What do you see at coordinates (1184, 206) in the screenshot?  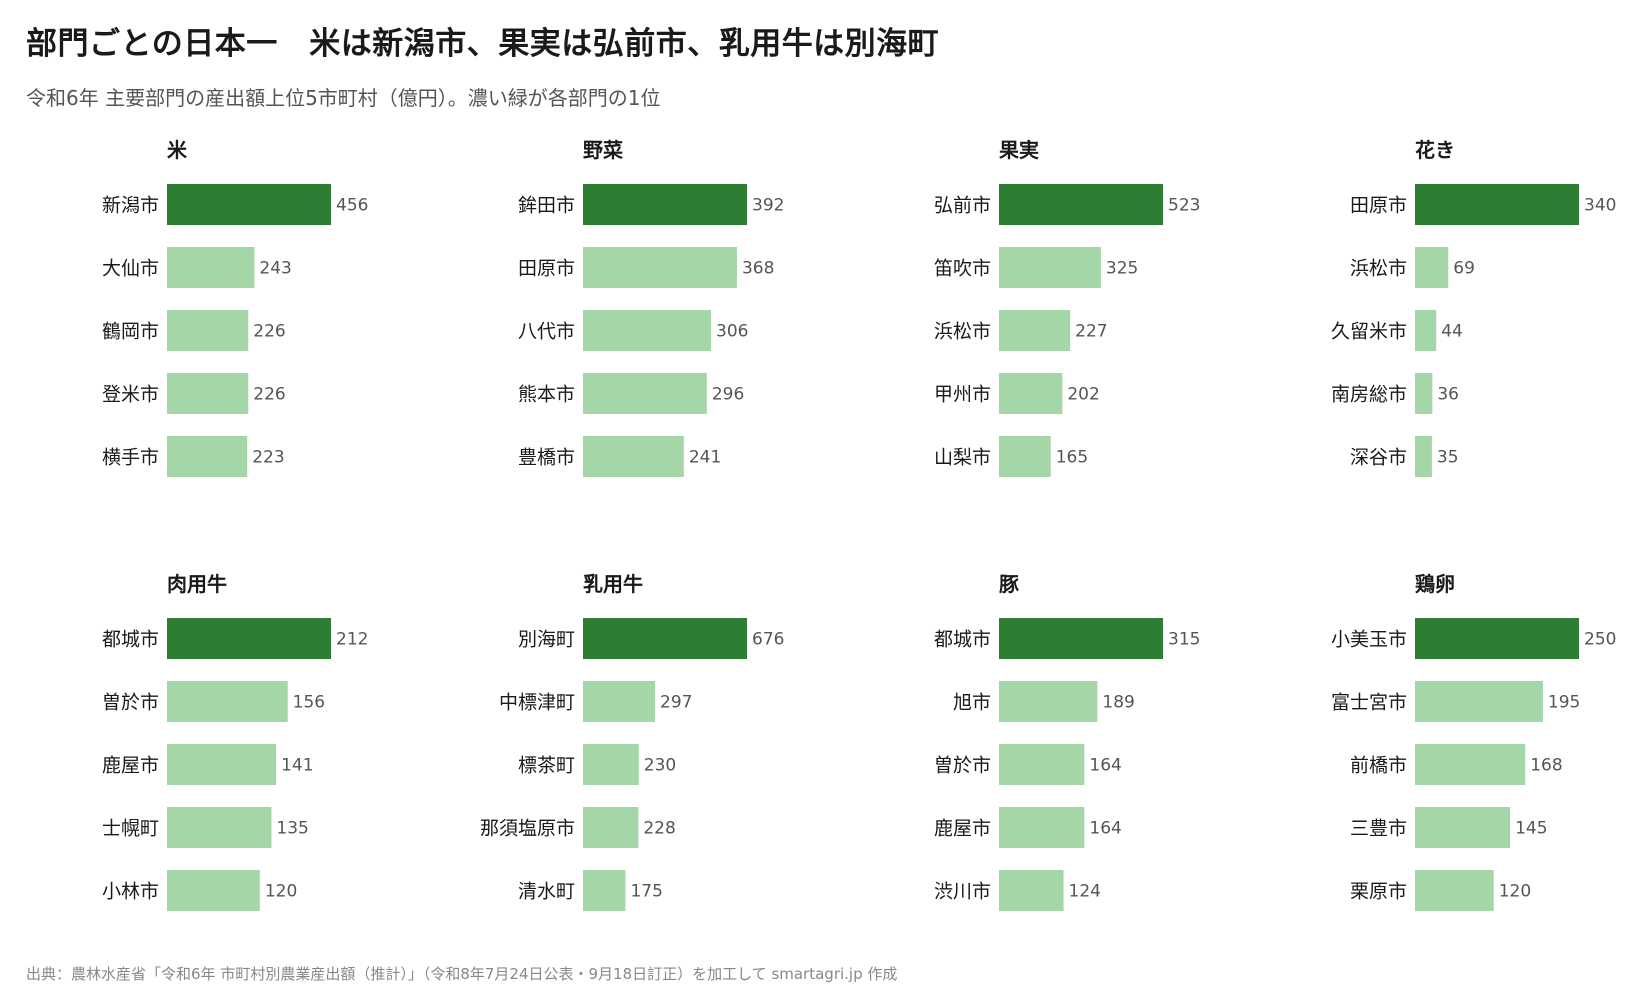 I see `data-label: 523` at bounding box center [1184, 206].